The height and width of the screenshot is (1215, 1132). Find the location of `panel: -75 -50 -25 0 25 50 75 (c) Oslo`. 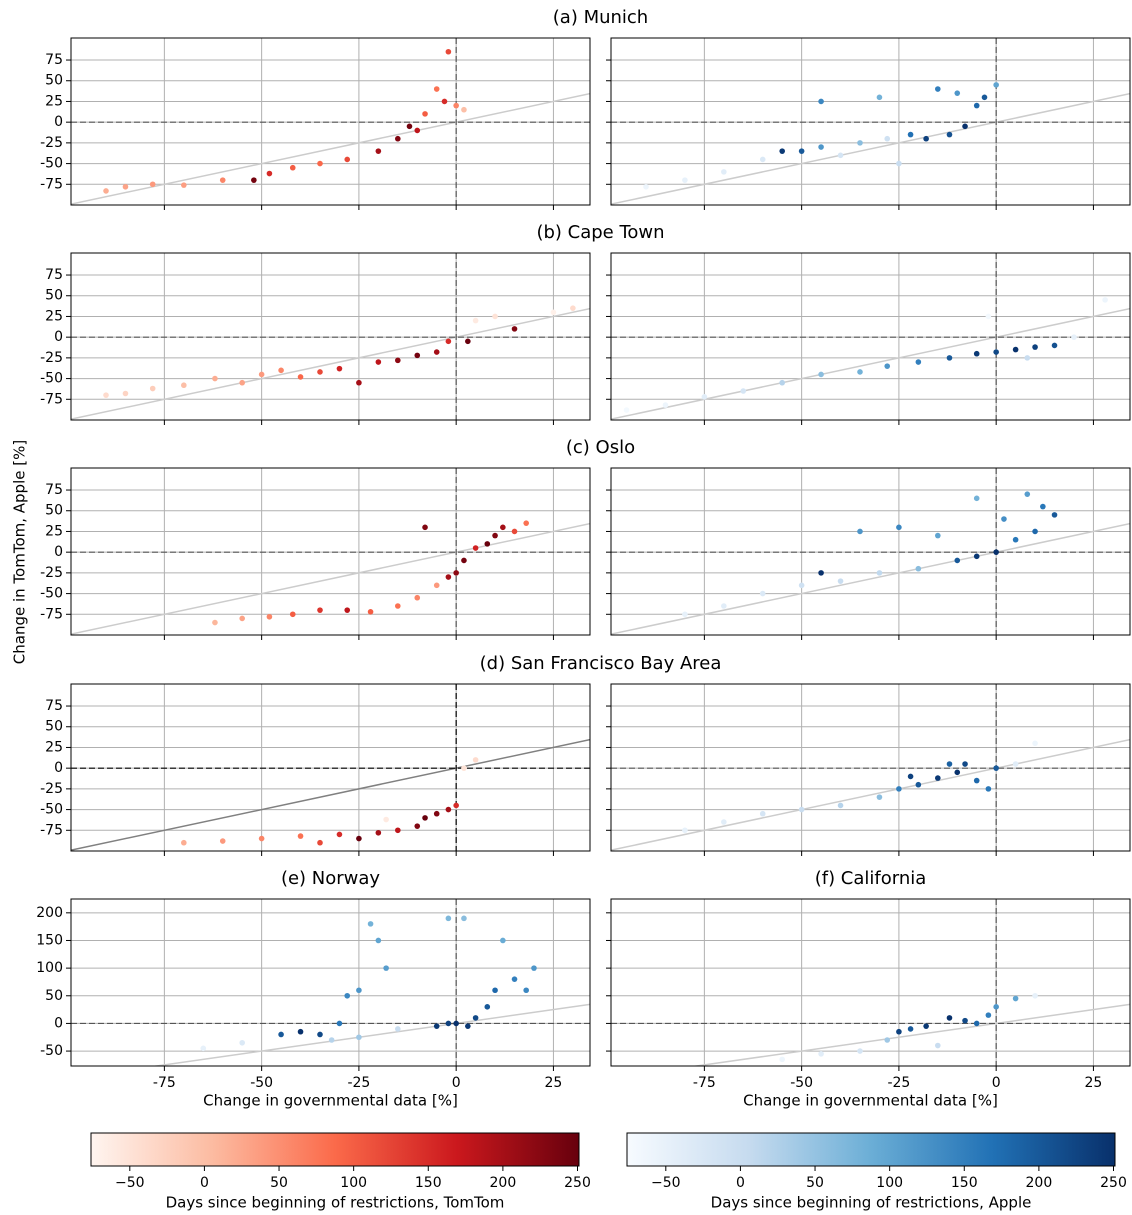

panel: -75 -50 -25 0 25 50 75 (c) Oslo is located at coordinates (337, 538).